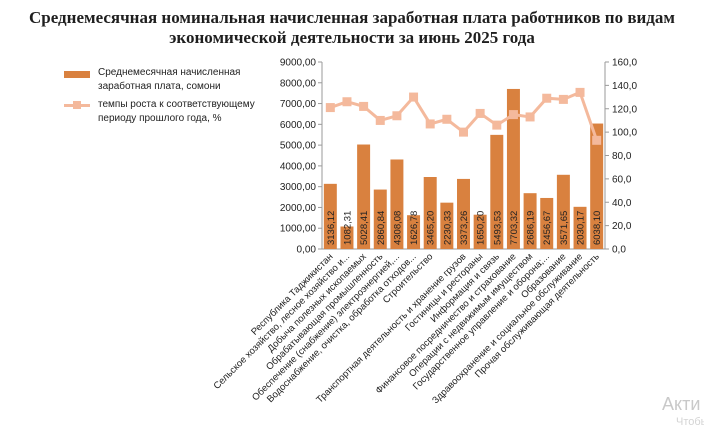  I want to click on y-right-tick-label: 0,0, so click(619, 250).